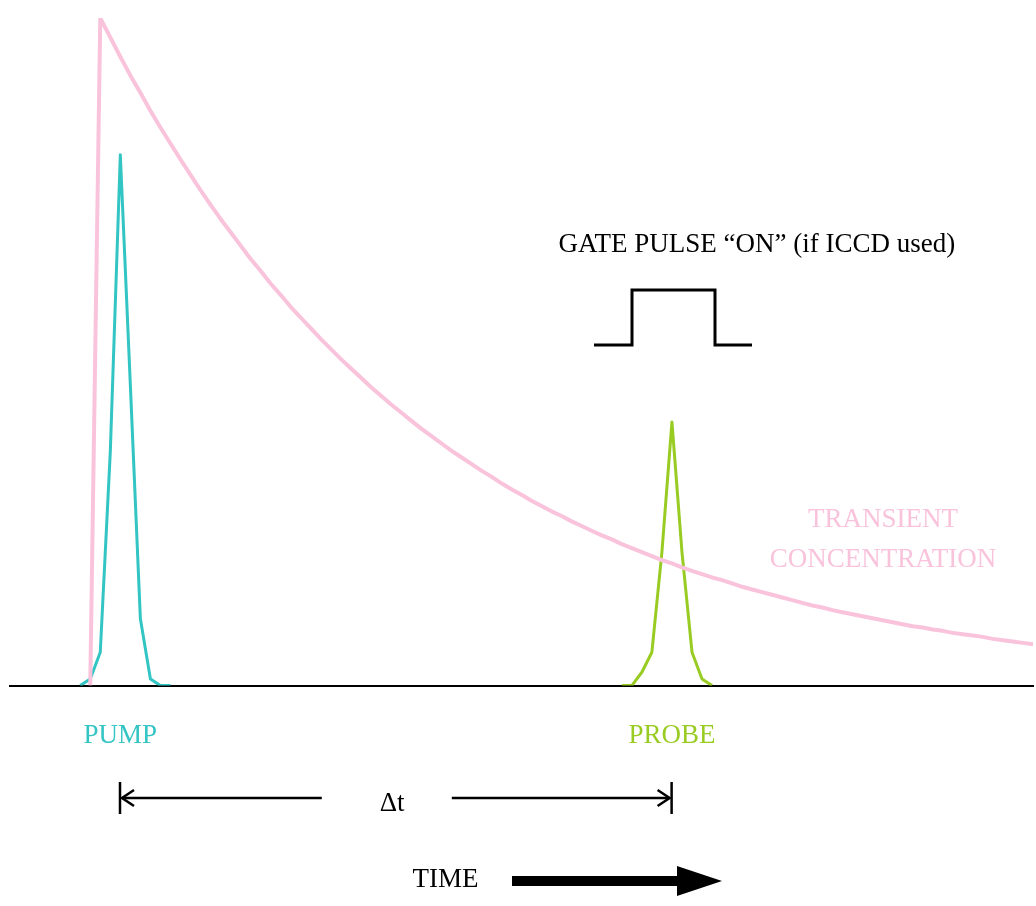 Image resolution: width=1036 pixels, height=906 pixels. What do you see at coordinates (672, 733) in the screenshot?
I see `series-label: PROBE` at bounding box center [672, 733].